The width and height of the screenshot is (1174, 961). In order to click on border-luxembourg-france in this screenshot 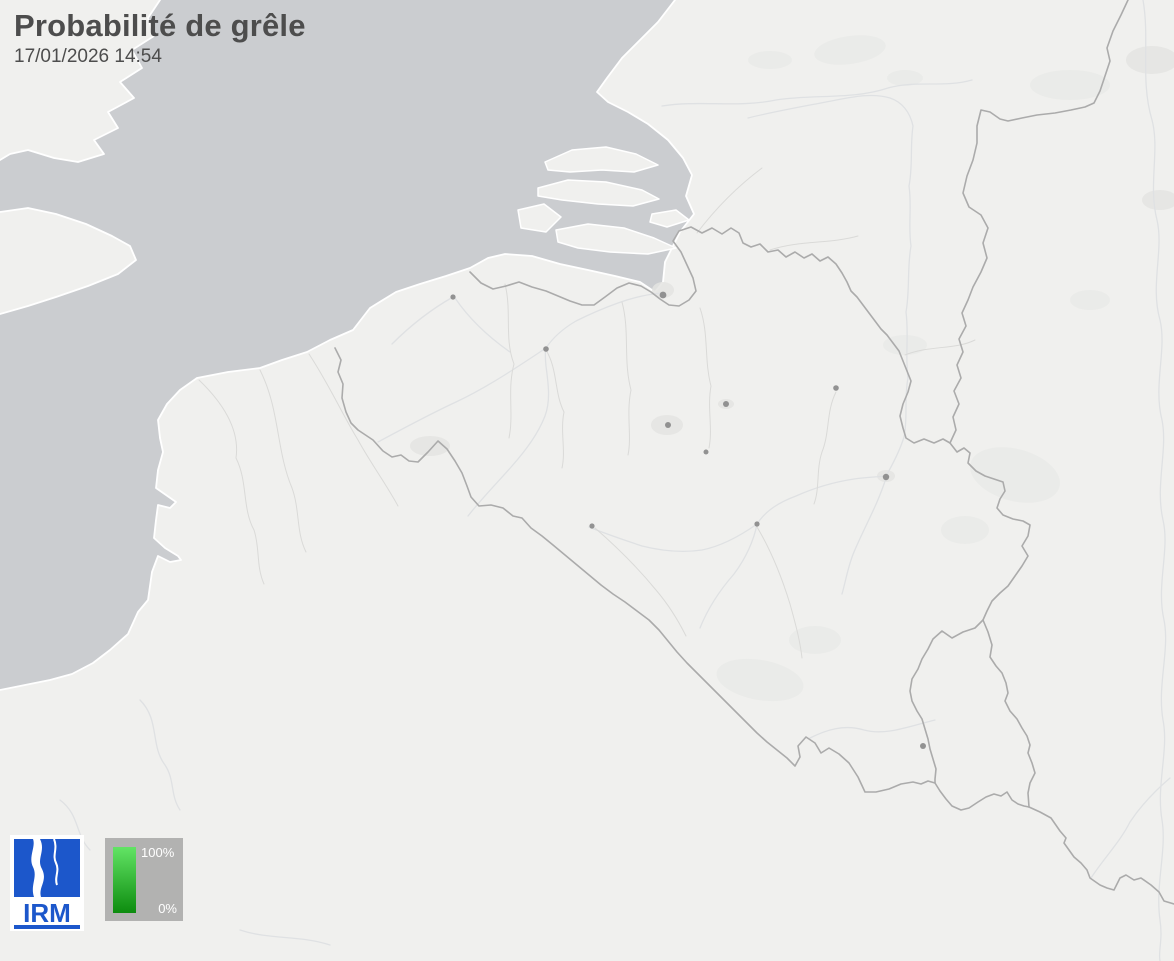, I will do `click(982, 796)`.